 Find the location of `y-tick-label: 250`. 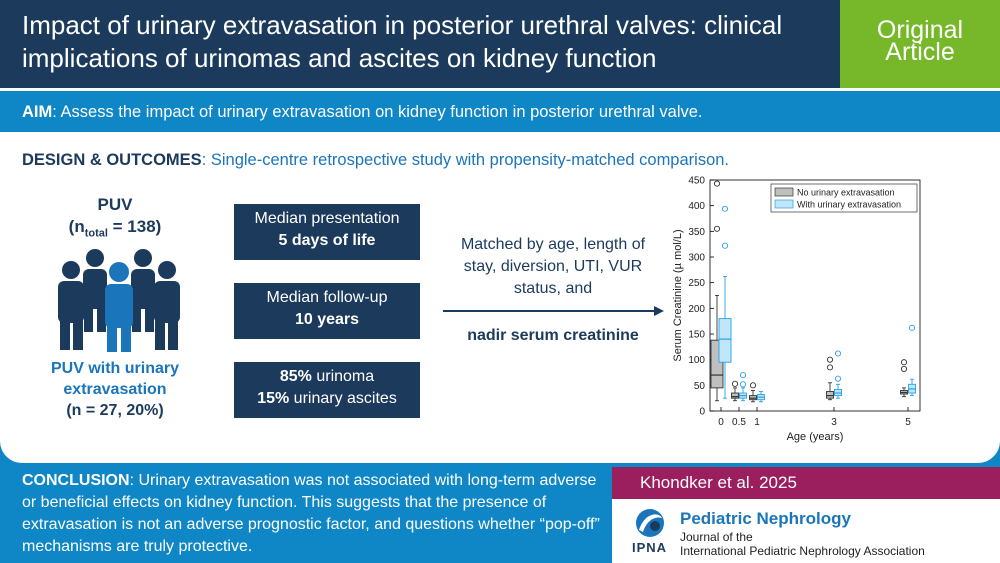

y-tick-label: 250 is located at coordinates (696, 283).